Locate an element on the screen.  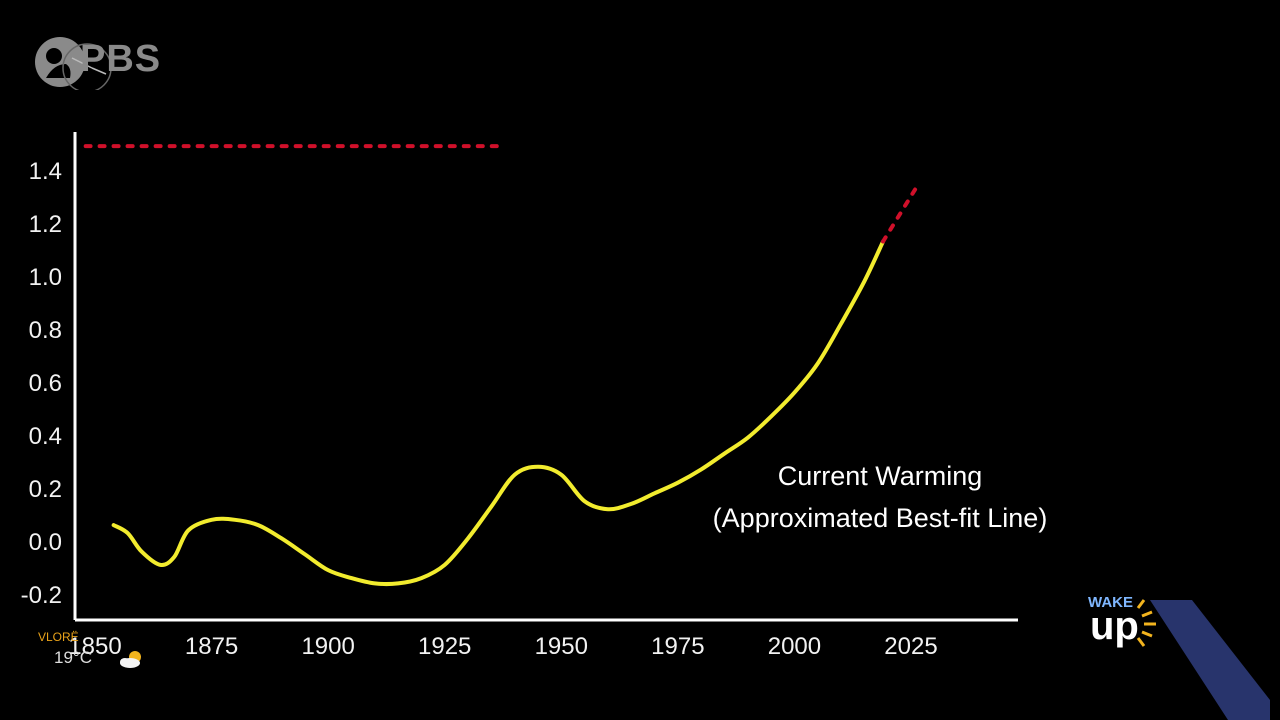
y-tick-label: 1.0 is located at coordinates (45, 277).